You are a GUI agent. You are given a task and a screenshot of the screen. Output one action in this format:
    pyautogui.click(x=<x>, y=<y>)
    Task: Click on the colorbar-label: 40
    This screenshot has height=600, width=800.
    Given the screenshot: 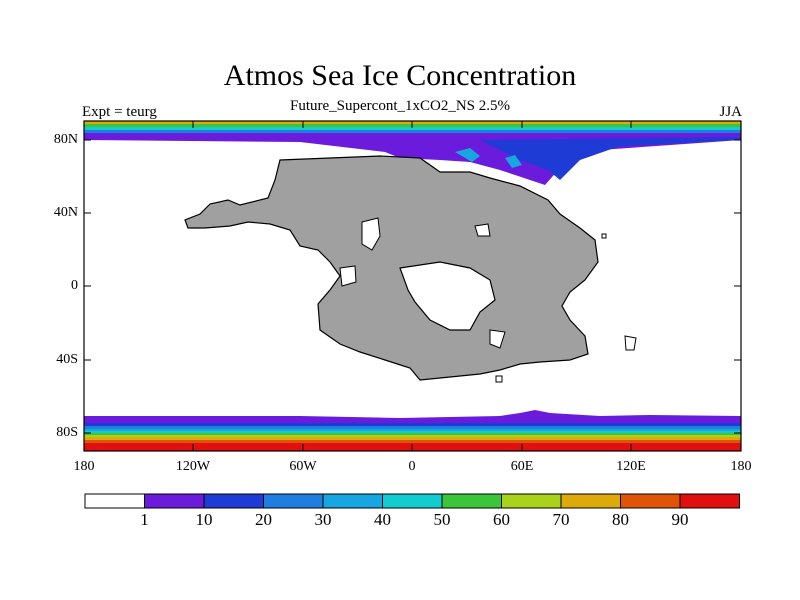 What is the action you would take?
    pyautogui.click(x=382, y=519)
    